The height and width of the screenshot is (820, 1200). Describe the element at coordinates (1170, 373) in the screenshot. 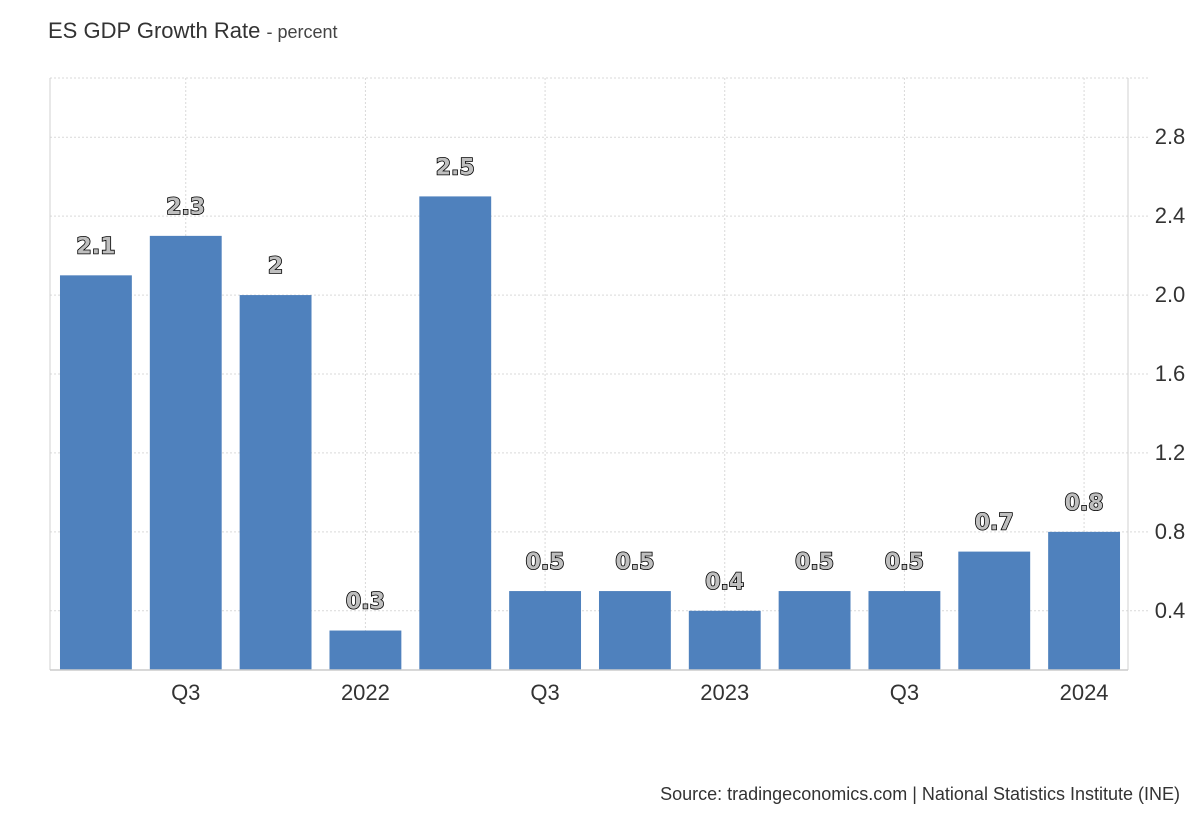

I see `y-tick-label: 1.6` at that location.